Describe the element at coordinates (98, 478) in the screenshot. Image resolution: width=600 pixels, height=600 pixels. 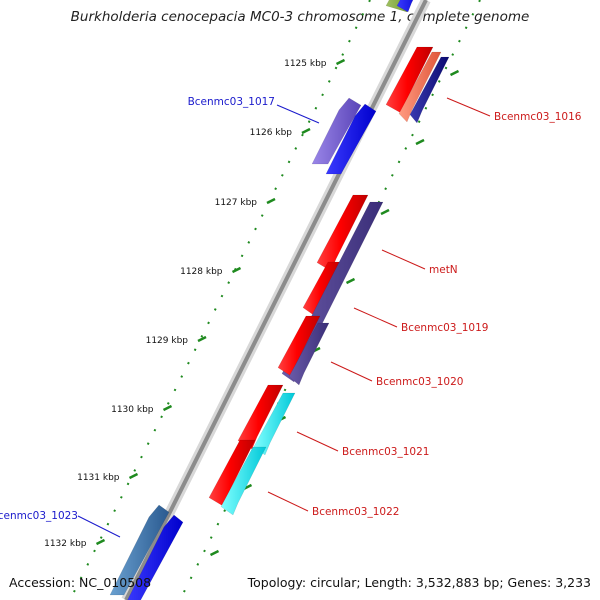
I see `tick-label: 1131 kbp` at that location.